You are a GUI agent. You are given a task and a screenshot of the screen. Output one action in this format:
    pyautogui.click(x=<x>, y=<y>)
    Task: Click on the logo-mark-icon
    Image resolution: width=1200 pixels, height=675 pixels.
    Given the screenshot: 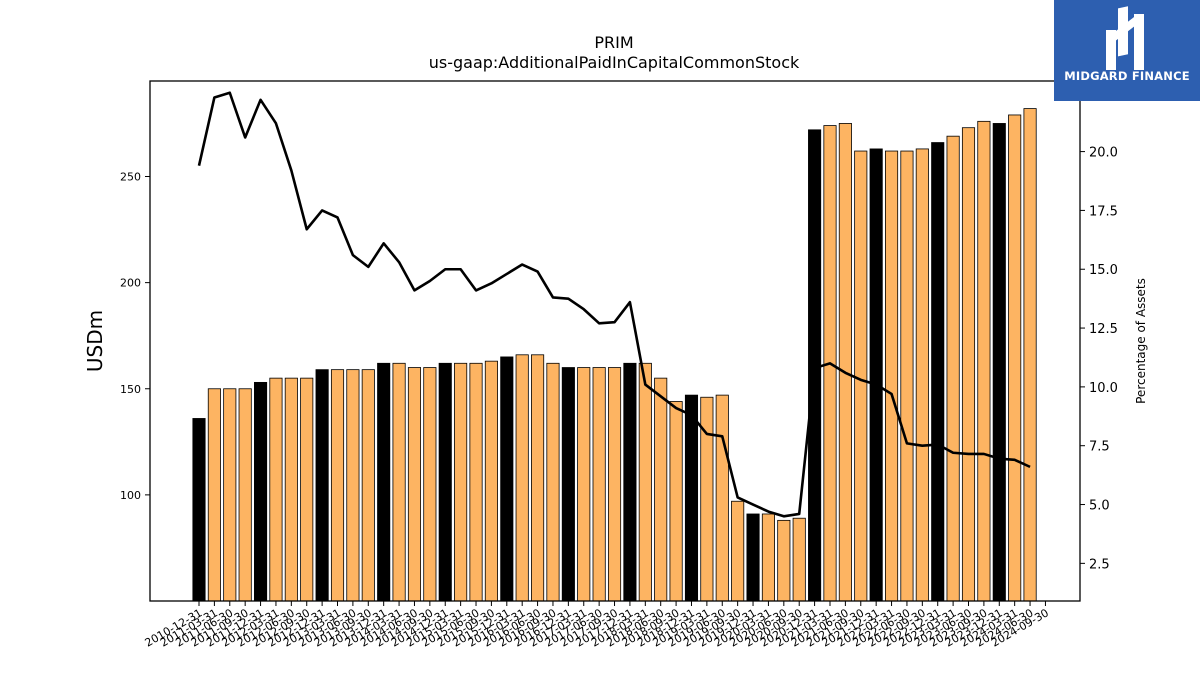 What is the action you would take?
    pyautogui.click(x=1125, y=38)
    